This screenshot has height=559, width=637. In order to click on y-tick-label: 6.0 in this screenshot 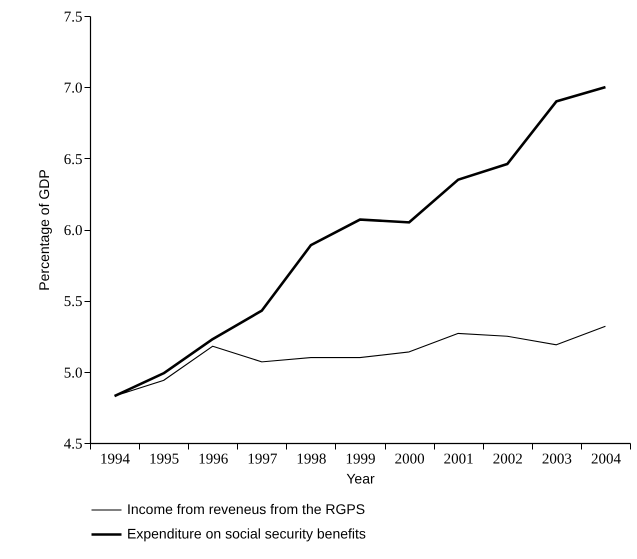, I will do `click(73, 231)`.